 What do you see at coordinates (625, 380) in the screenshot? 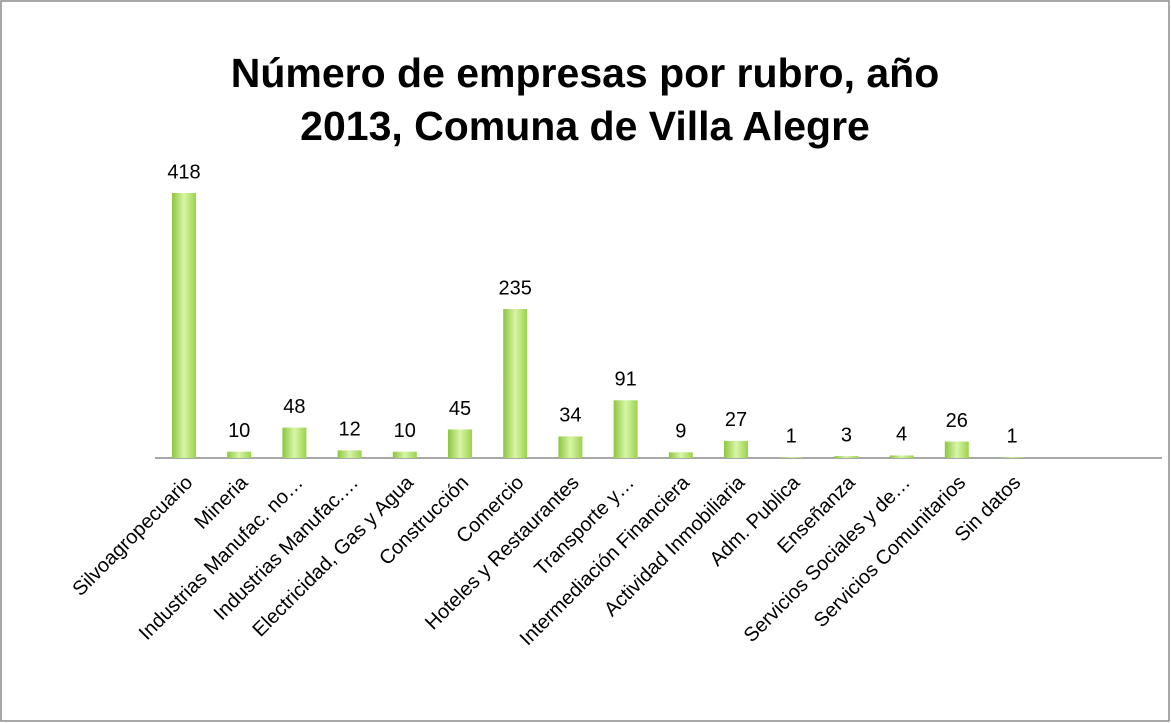
I see `data-label: 91` at bounding box center [625, 380].